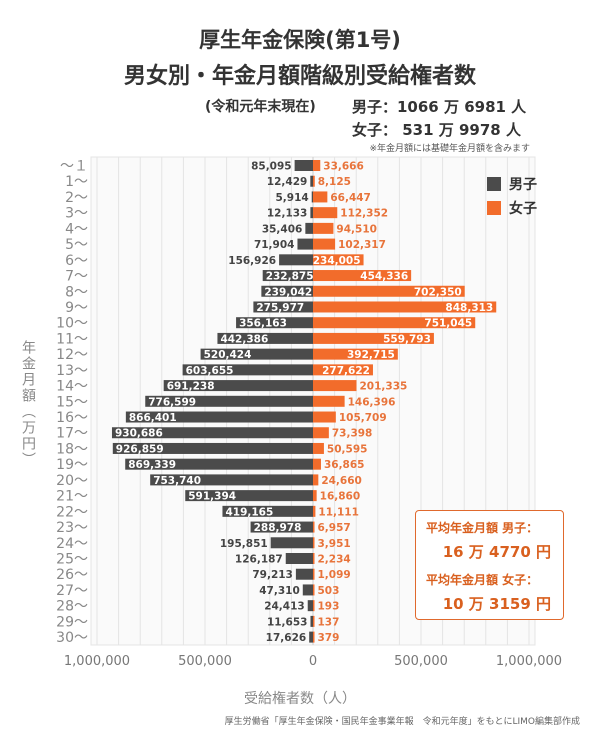 The image size is (600, 737). I want to click on legend-item-female: 女子, so click(512, 208).